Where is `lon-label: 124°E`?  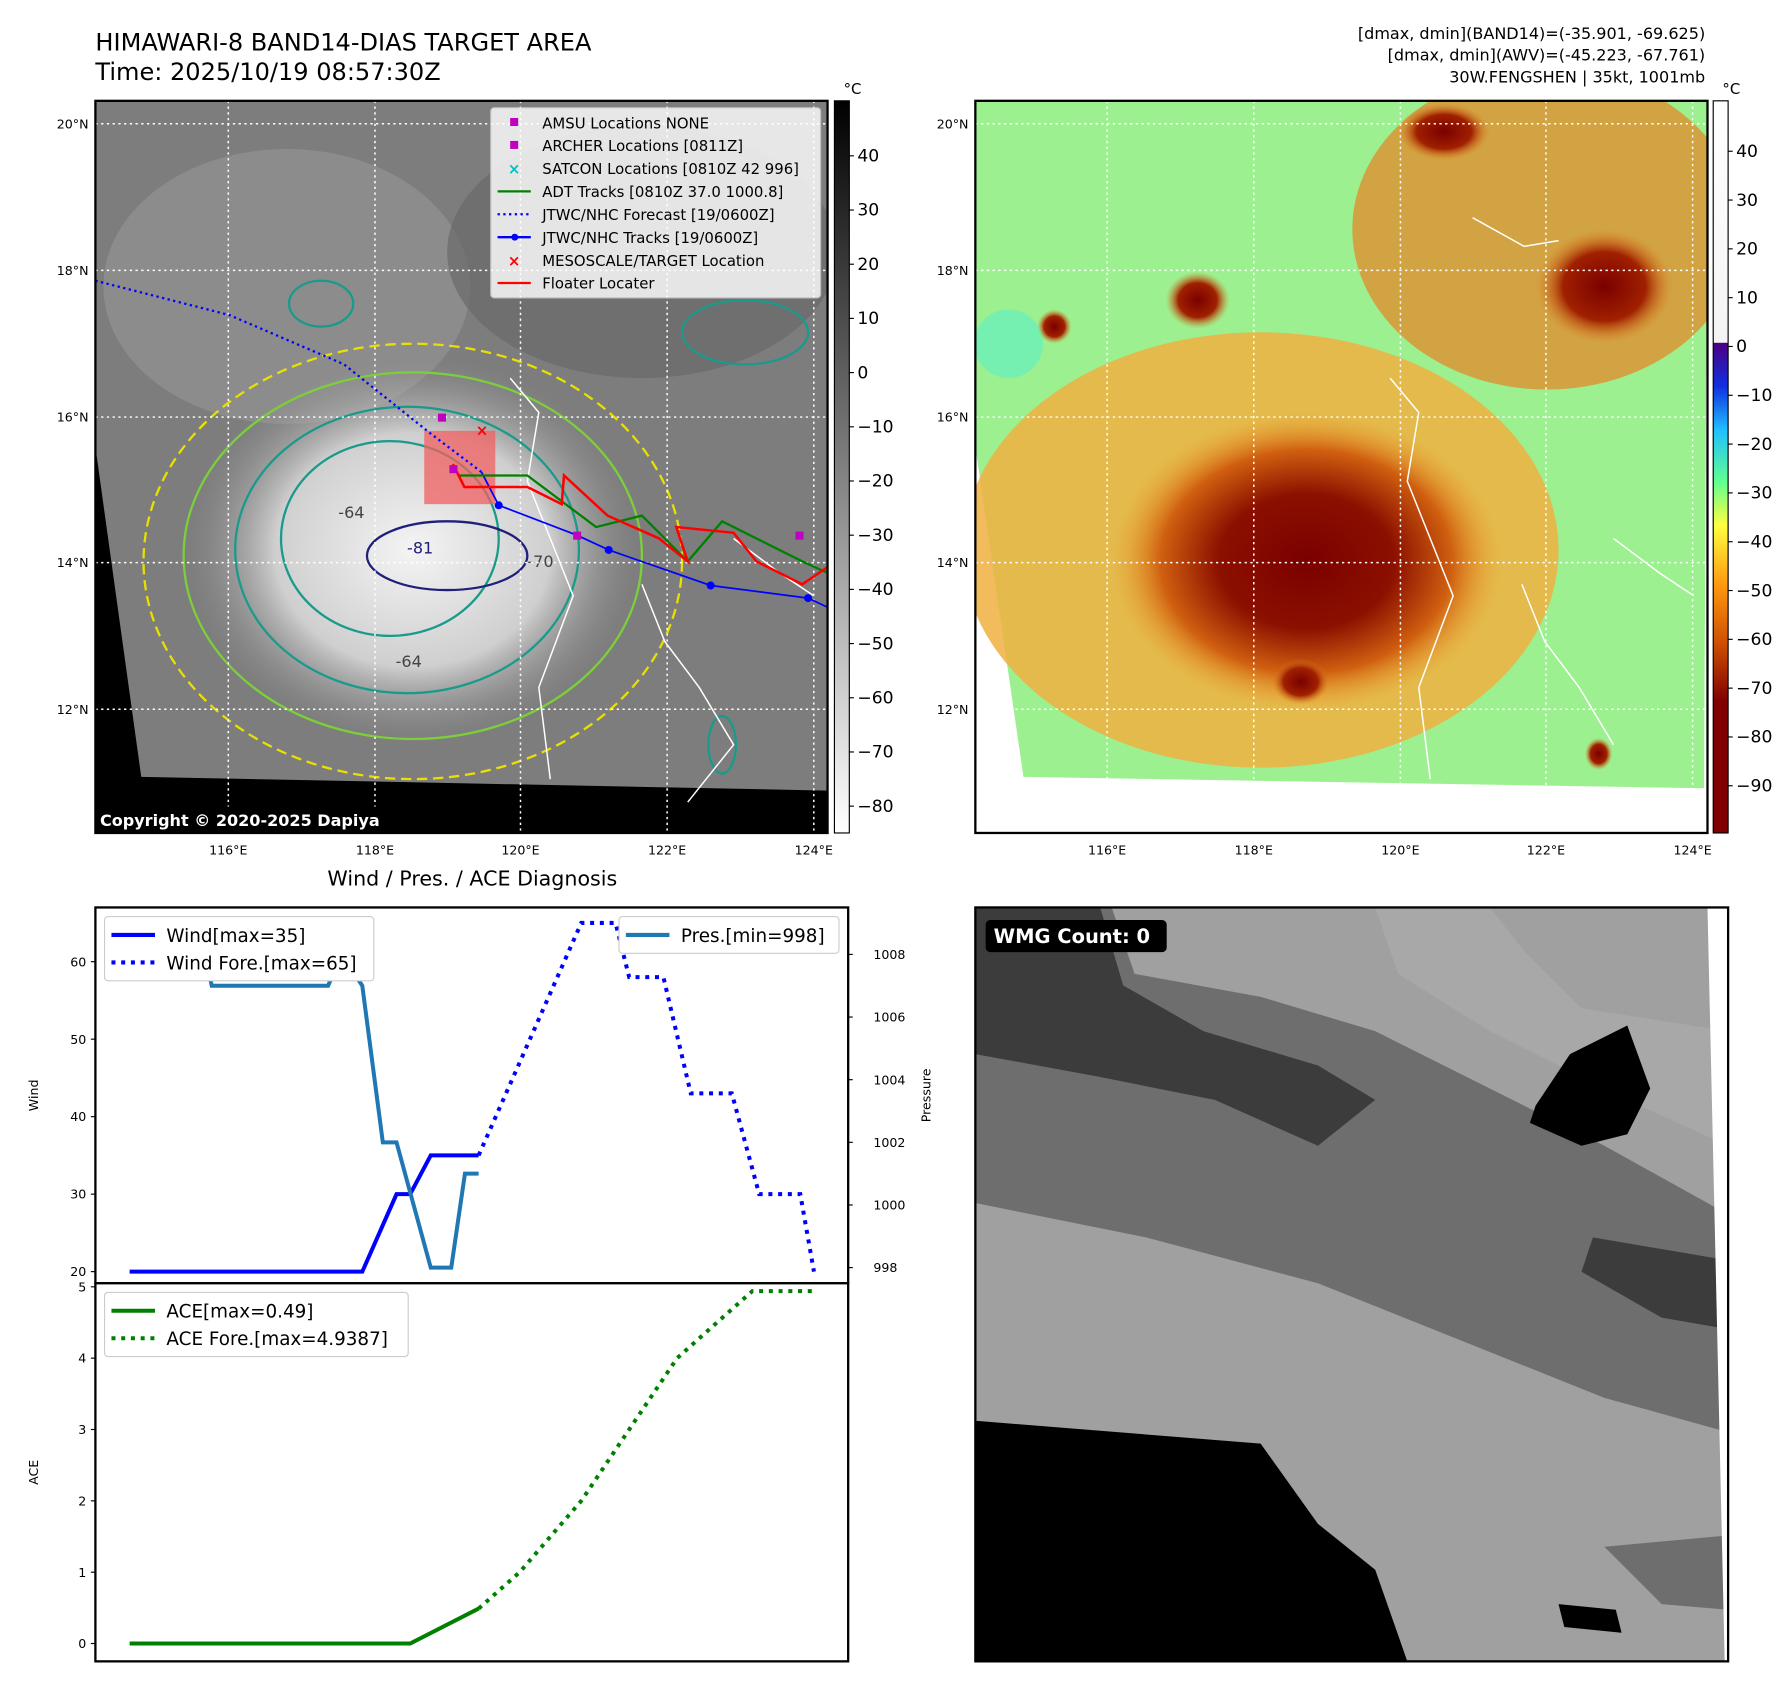
lon-label: 124°E is located at coordinates (1692, 850).